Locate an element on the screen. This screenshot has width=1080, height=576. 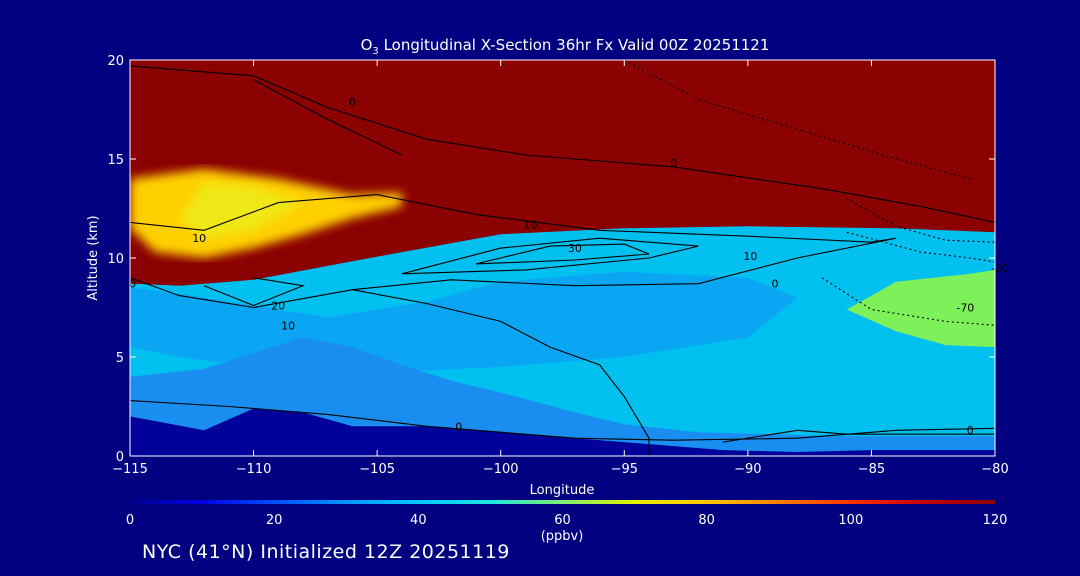
x-tick-label: −85 is located at coordinates (871, 469).